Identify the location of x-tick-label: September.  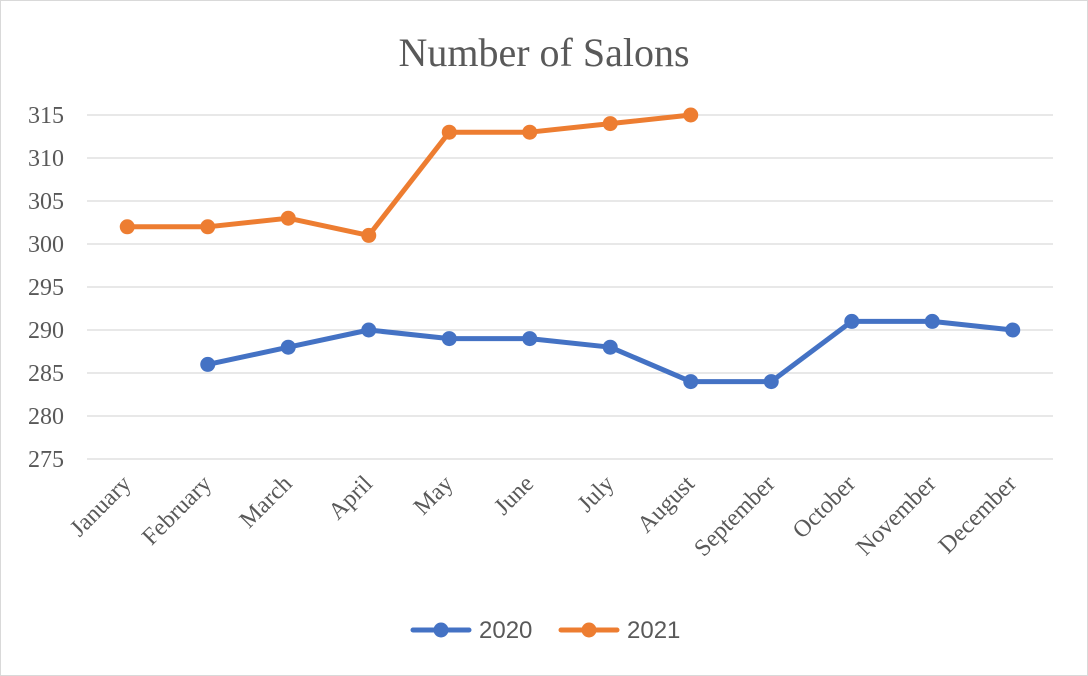
(735, 516).